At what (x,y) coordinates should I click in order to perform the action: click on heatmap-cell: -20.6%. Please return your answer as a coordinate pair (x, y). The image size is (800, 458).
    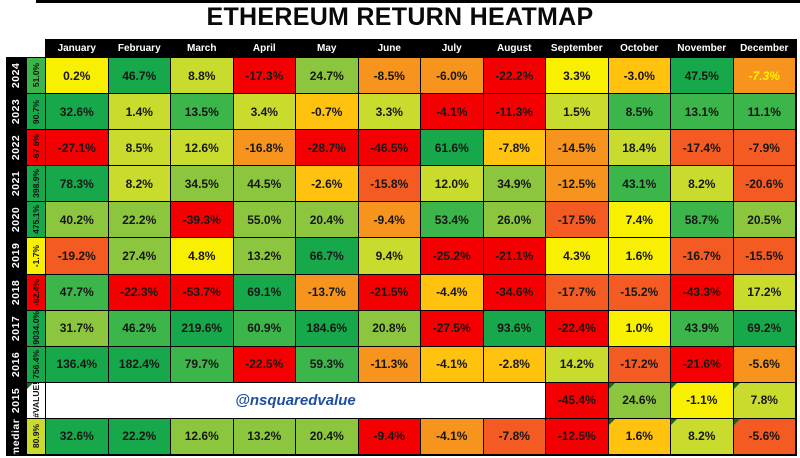
    Looking at the image, I should click on (764, 184).